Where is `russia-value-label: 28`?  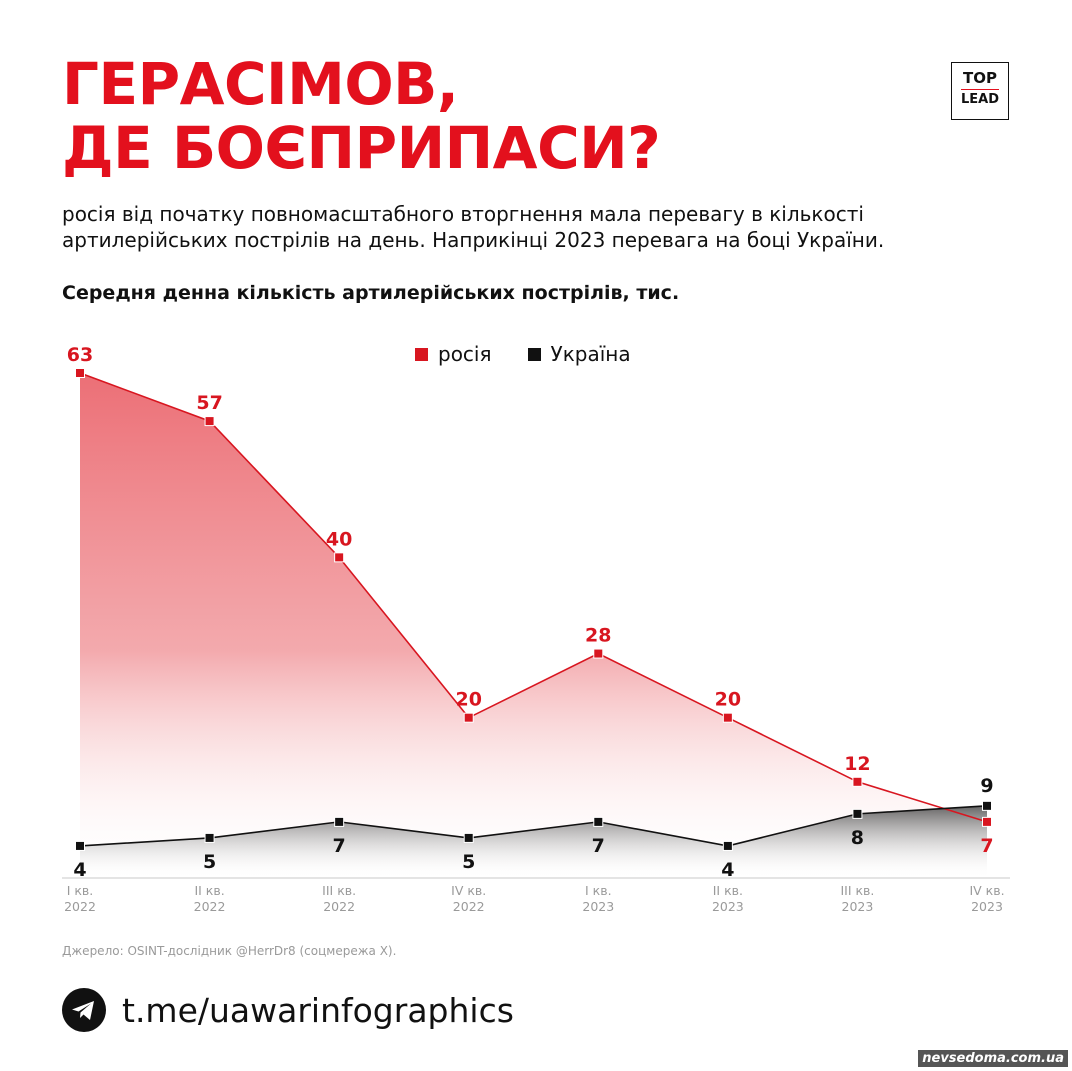
russia-value-label: 28 is located at coordinates (598, 636).